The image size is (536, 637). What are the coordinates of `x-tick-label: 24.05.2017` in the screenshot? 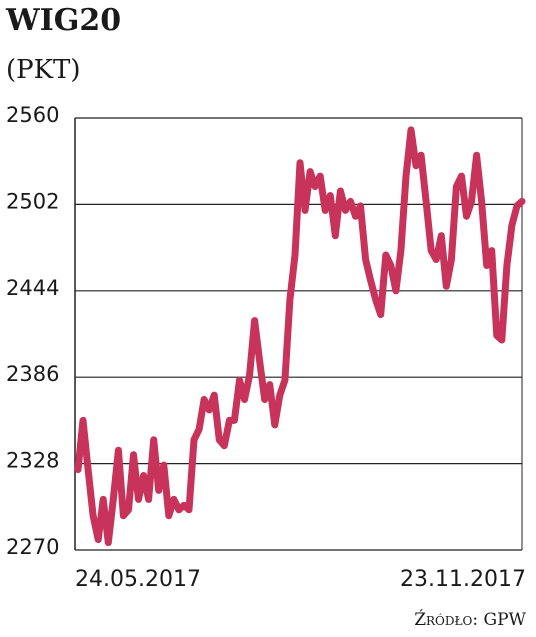 It's located at (138, 579).